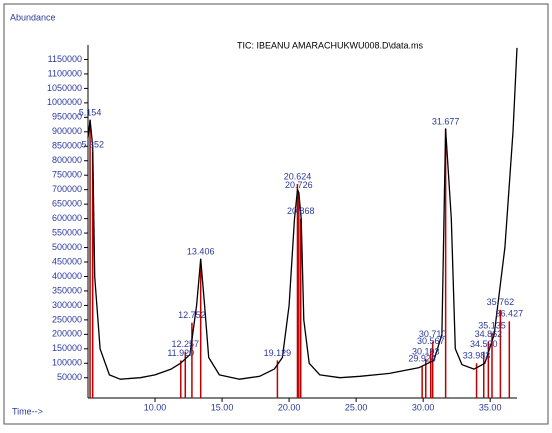  What do you see at coordinates (484, 344) in the screenshot?
I see `peak-label: 34.520` at bounding box center [484, 344].